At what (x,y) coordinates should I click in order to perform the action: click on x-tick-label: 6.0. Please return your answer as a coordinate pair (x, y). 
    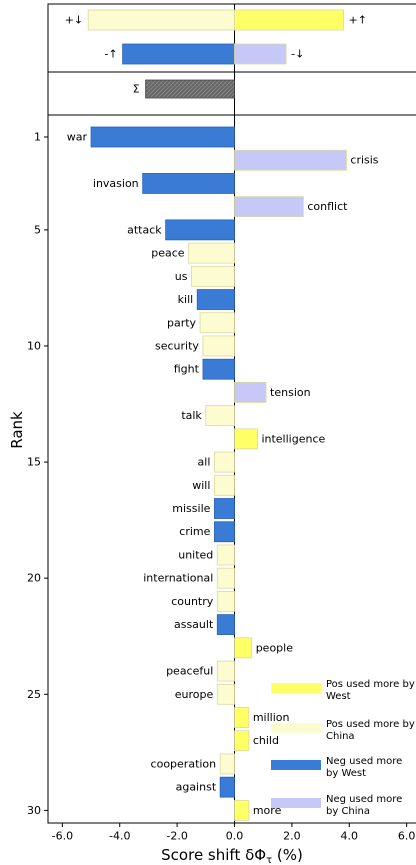
    Looking at the image, I should click on (407, 836).